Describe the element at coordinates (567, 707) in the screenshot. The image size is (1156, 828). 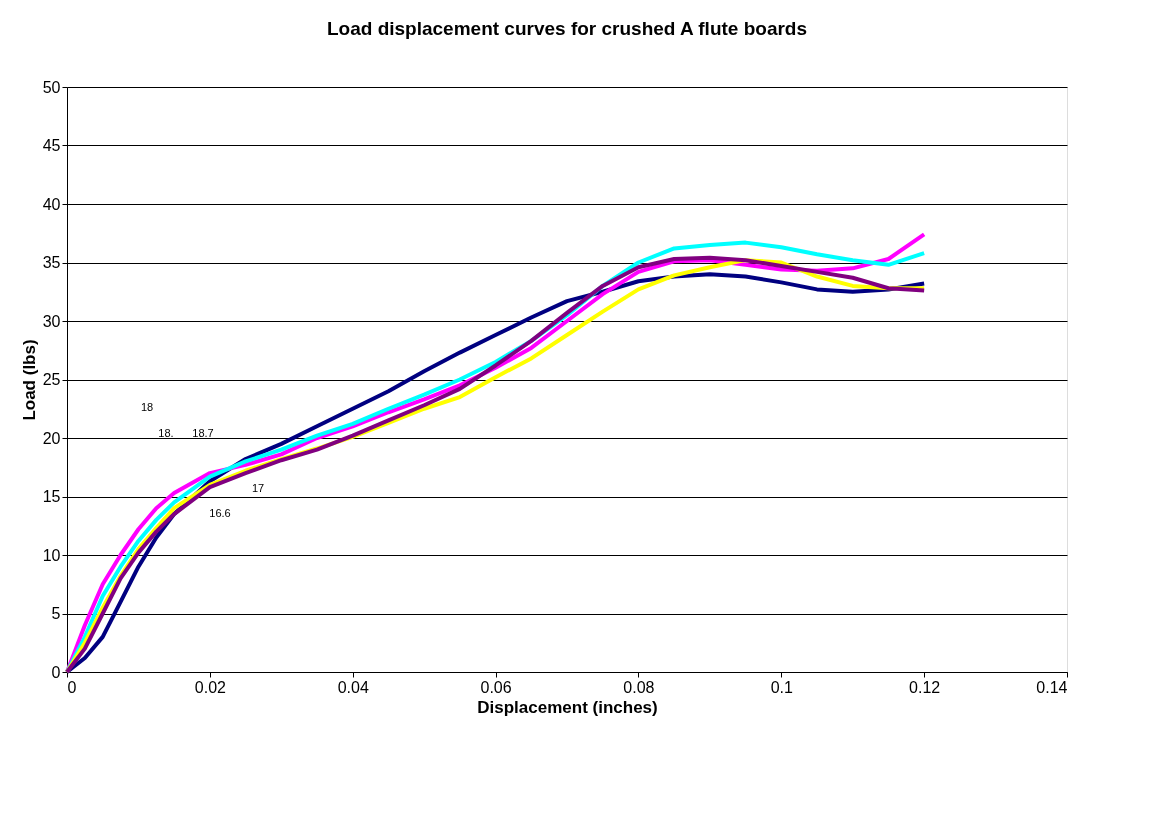
I see `x-axis-title: Displacement (inches)` at that location.